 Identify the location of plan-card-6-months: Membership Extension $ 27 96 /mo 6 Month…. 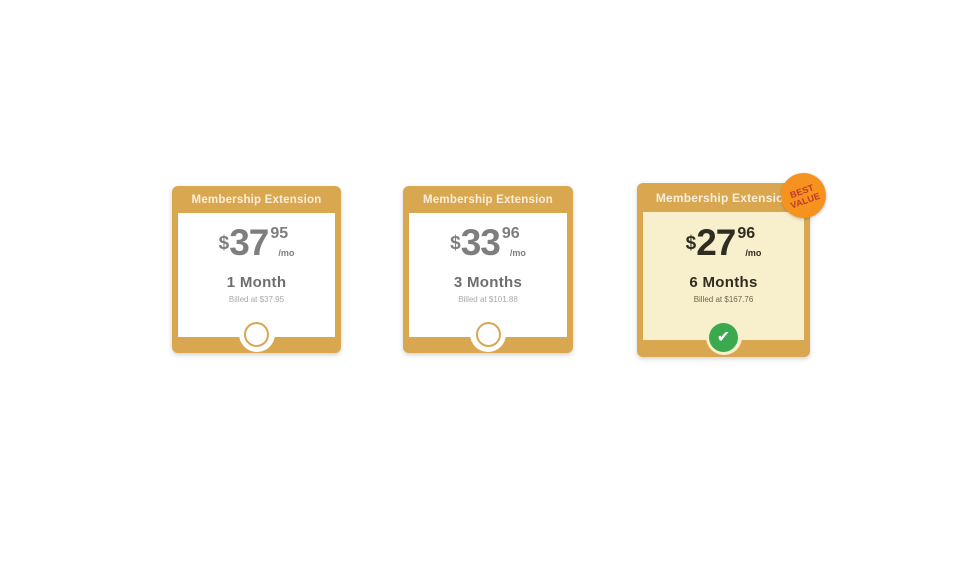
(735, 261).